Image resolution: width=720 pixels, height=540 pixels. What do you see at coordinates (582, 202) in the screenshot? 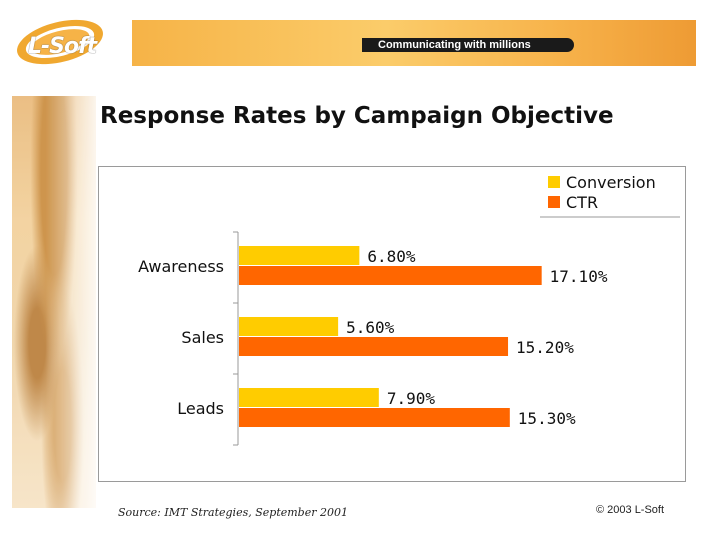
I see `legend-label: CTR` at bounding box center [582, 202].